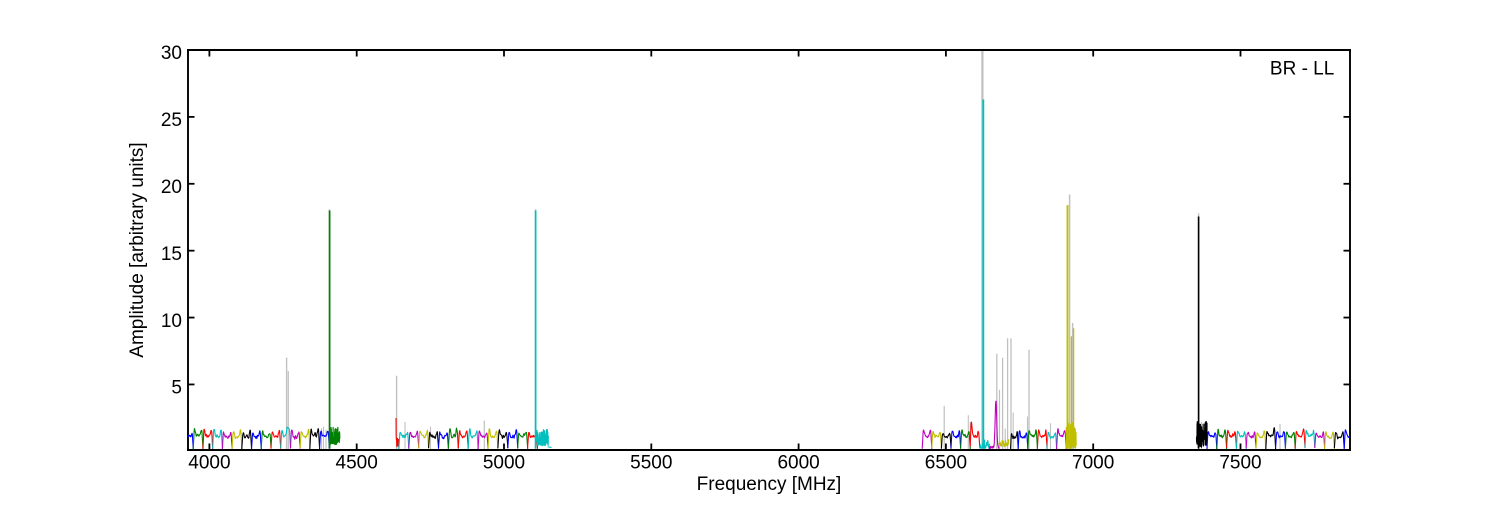 The image size is (1500, 505). Describe the element at coordinates (171, 187) in the screenshot. I see `svg-text: 20` at that location.